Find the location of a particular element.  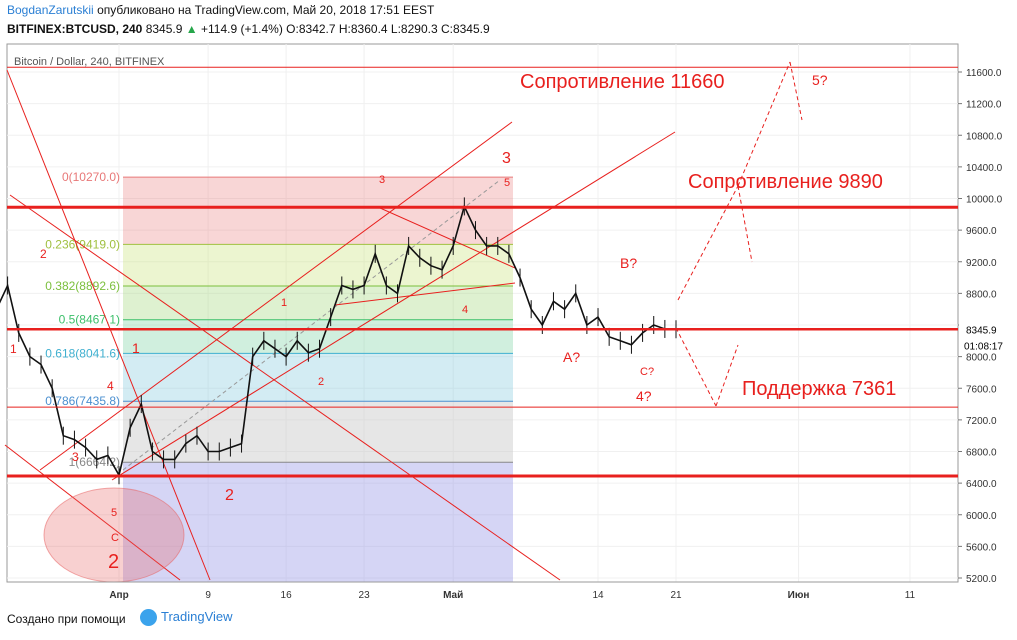

y-tick-label: 6000.0 is located at coordinates (981, 516).